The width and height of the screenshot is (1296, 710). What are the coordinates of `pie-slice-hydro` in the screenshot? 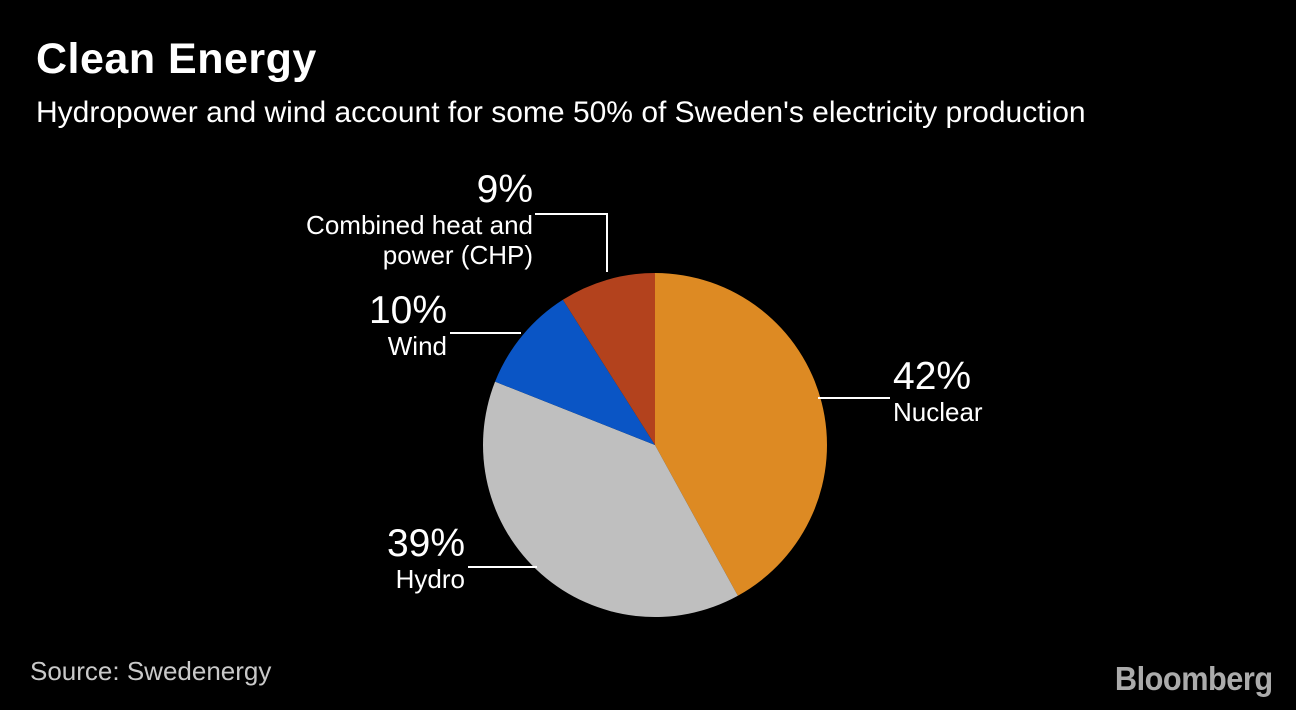 It's located at (610, 499).